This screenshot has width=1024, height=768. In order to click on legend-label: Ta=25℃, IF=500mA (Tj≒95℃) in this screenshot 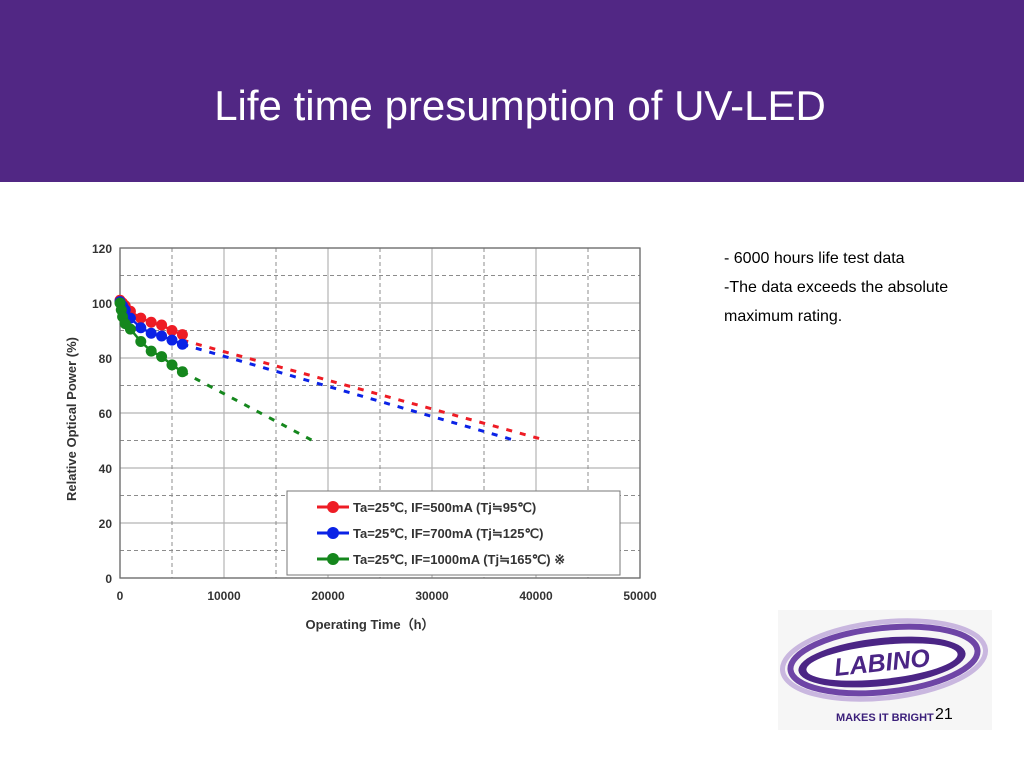, I will do `click(444, 507)`.